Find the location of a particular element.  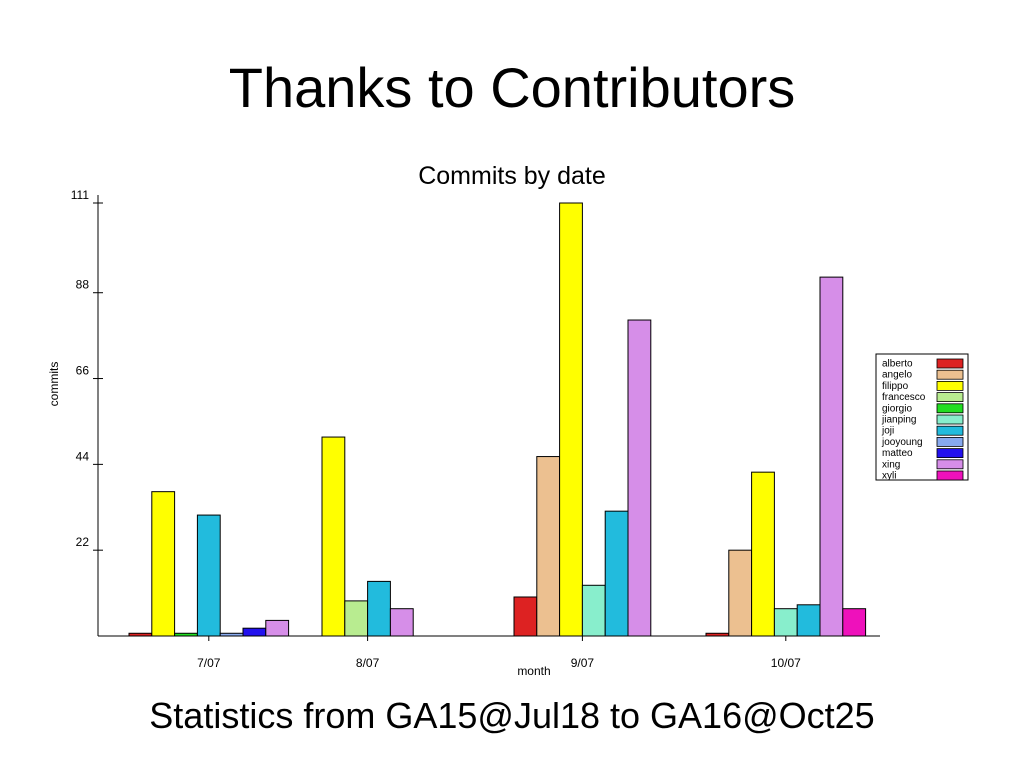

y-tick-label: 44 is located at coordinates (83, 456).